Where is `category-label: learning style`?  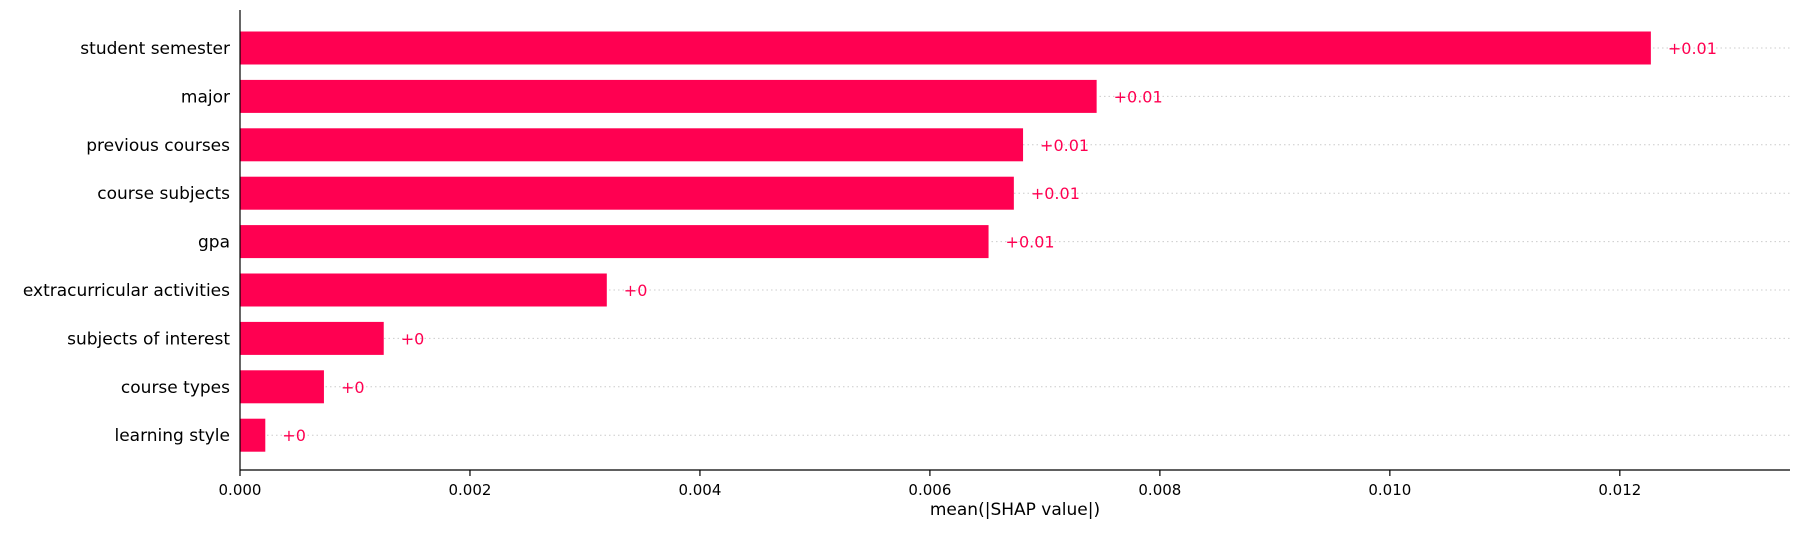 category-label: learning style is located at coordinates (172, 436).